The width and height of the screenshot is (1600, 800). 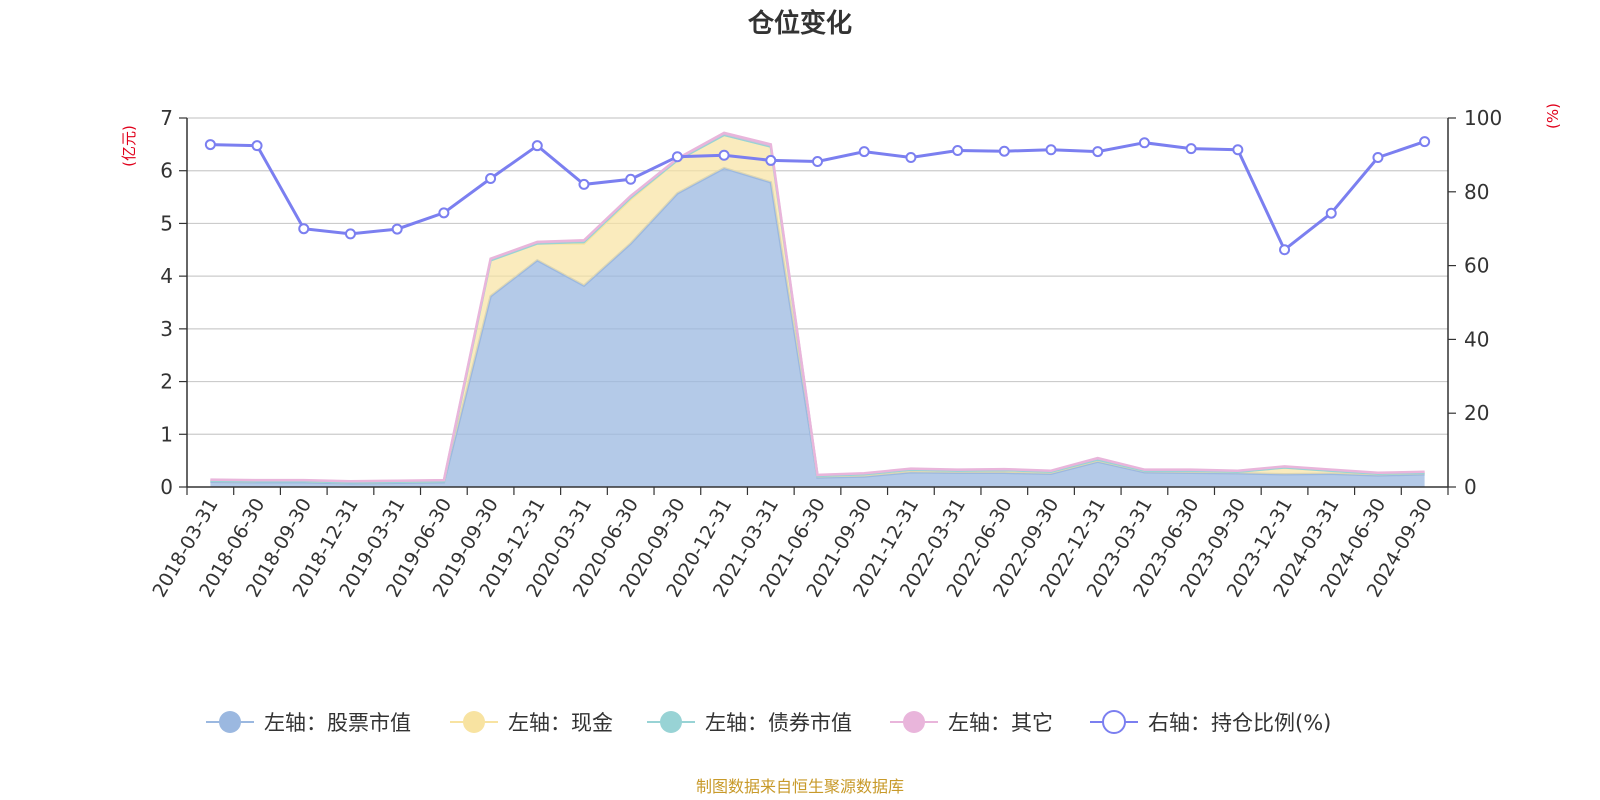 What do you see at coordinates (337, 723) in the screenshot?
I see `legend-label: 左轴：股票市值` at bounding box center [337, 723].